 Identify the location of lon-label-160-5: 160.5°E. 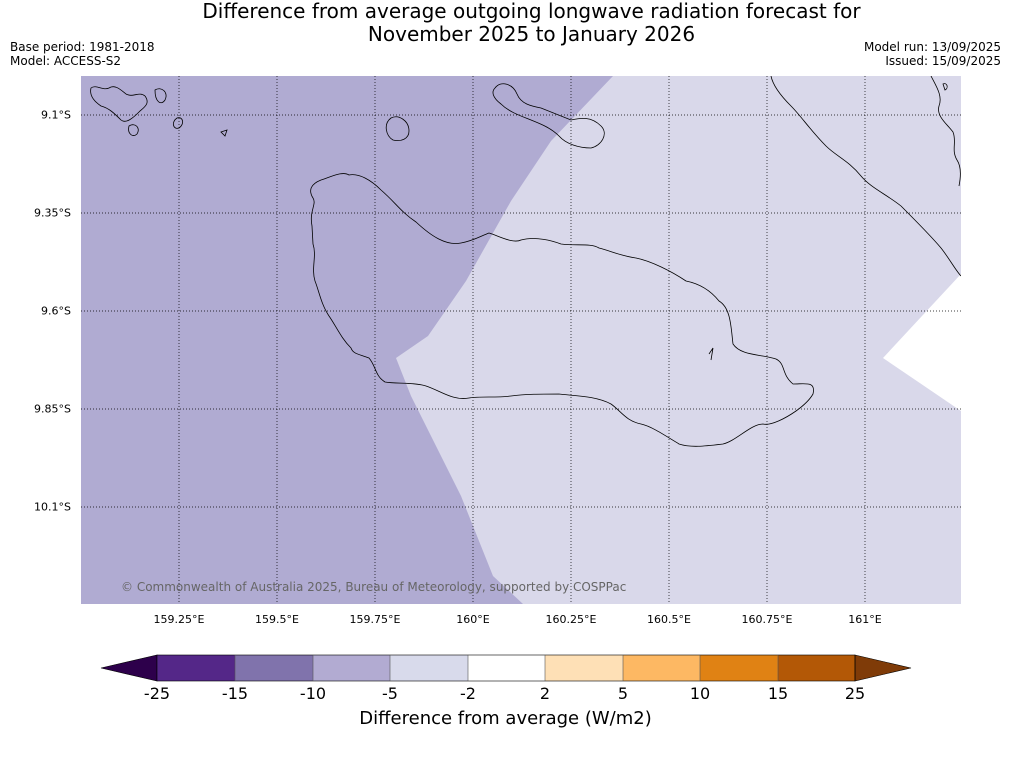
(669, 619).